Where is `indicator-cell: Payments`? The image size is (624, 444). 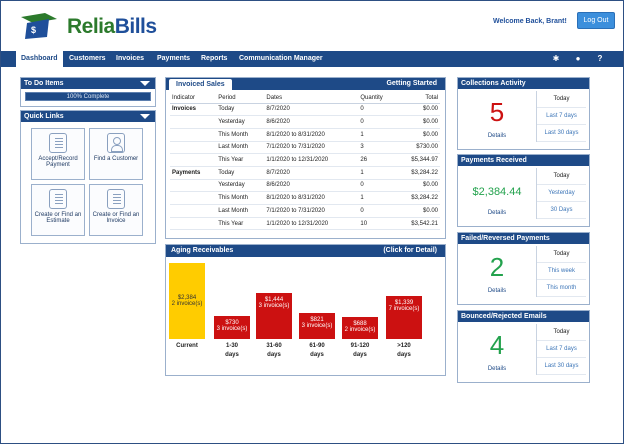
indicator-cell: Payments is located at coordinates (193, 173).